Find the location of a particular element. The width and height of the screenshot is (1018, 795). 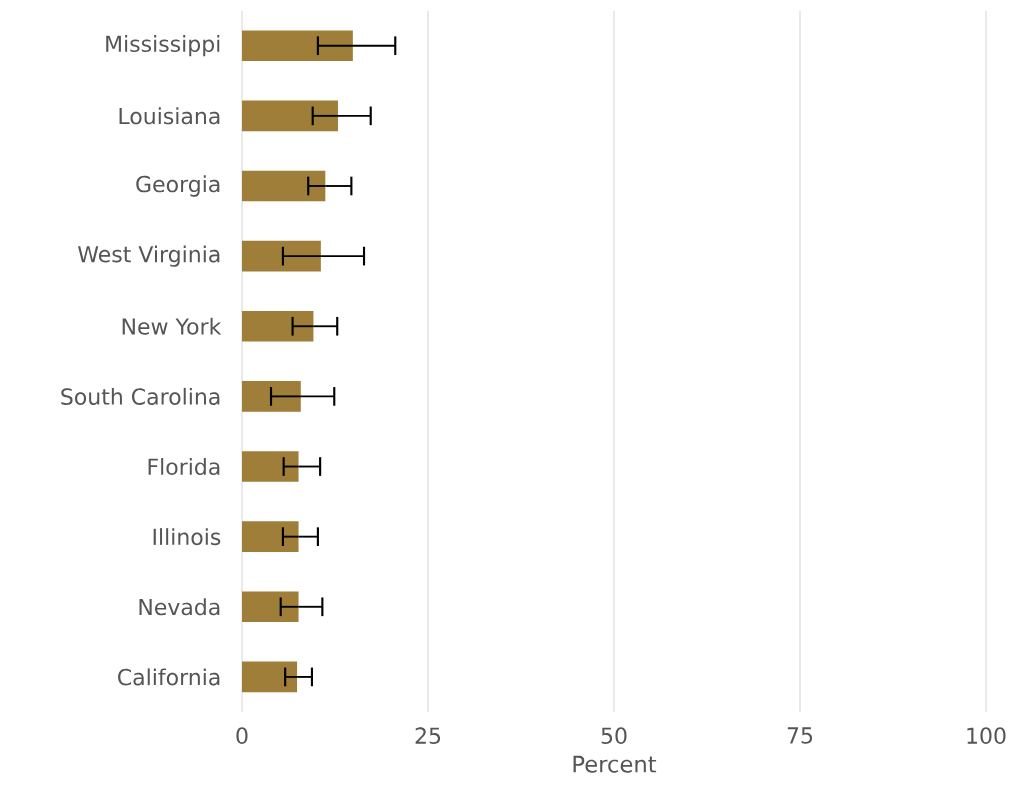

y-tick-label: Georgia is located at coordinates (178, 186).